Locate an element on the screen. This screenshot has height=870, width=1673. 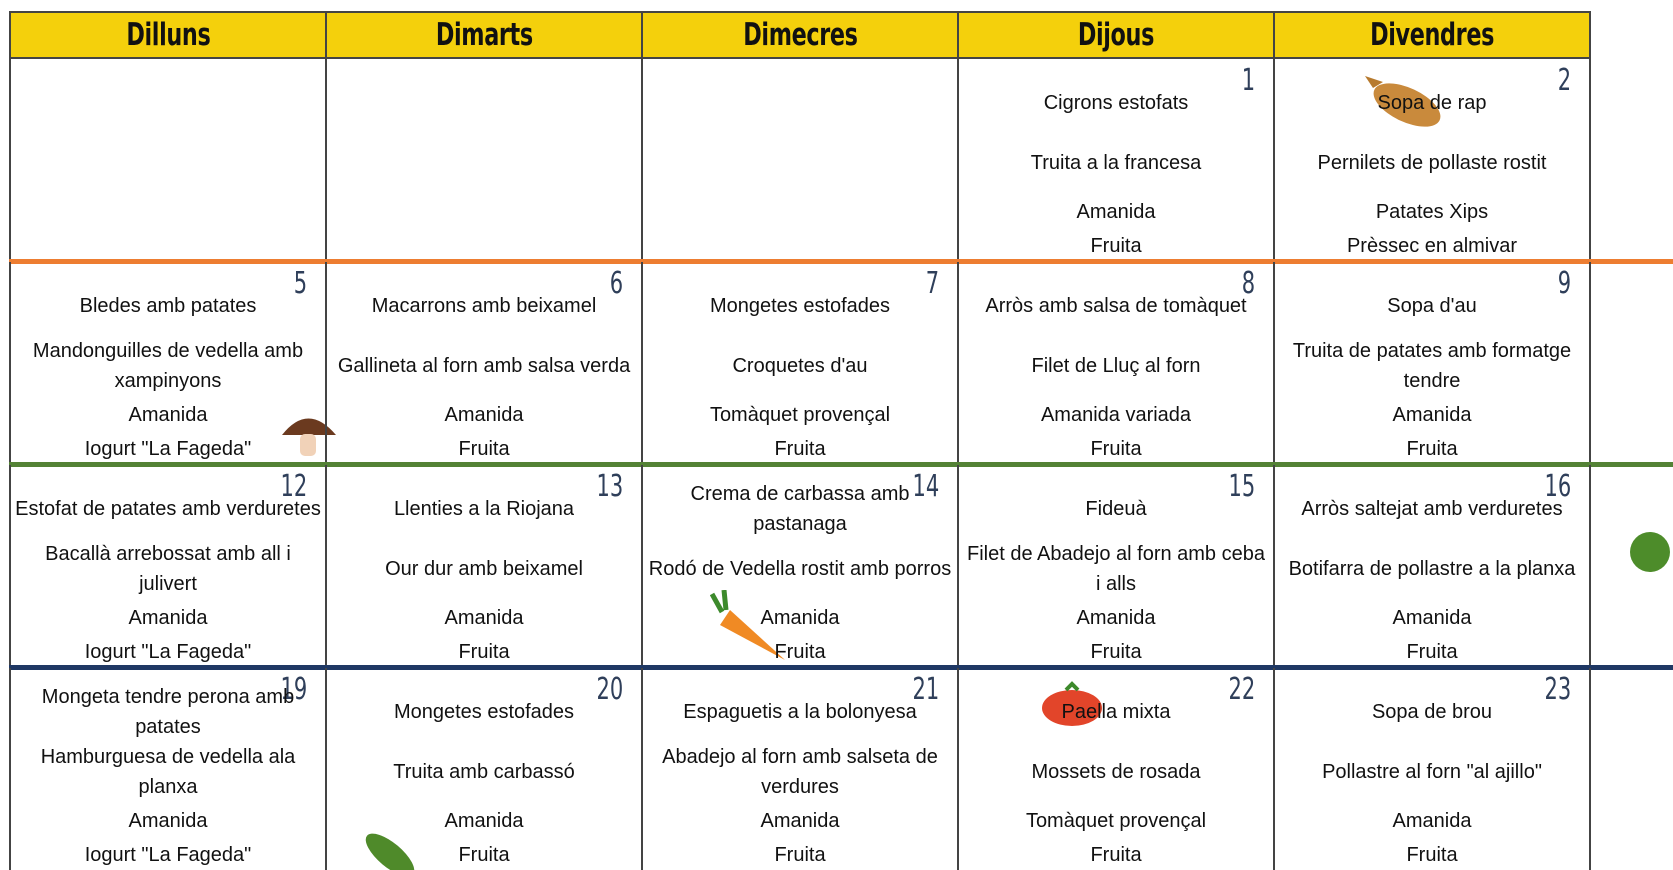
dish: Pollastre al forn "al ajillo" is located at coordinates (1432, 772).